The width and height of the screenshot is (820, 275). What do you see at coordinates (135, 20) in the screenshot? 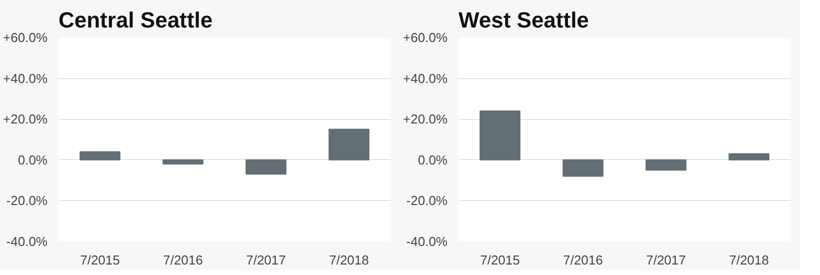
I see `chart-title: Central Seattle` at bounding box center [135, 20].